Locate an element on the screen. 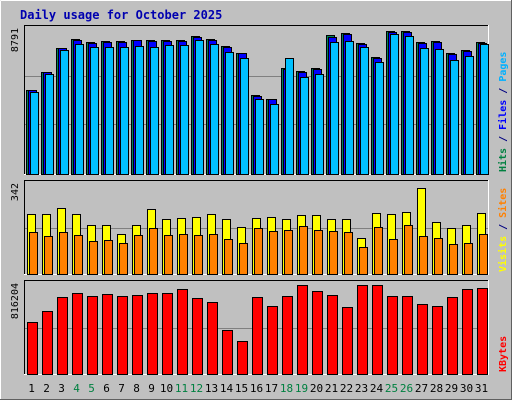 The image size is (512, 400). x-tick-label-day-13: 13 is located at coordinates (211, 388).